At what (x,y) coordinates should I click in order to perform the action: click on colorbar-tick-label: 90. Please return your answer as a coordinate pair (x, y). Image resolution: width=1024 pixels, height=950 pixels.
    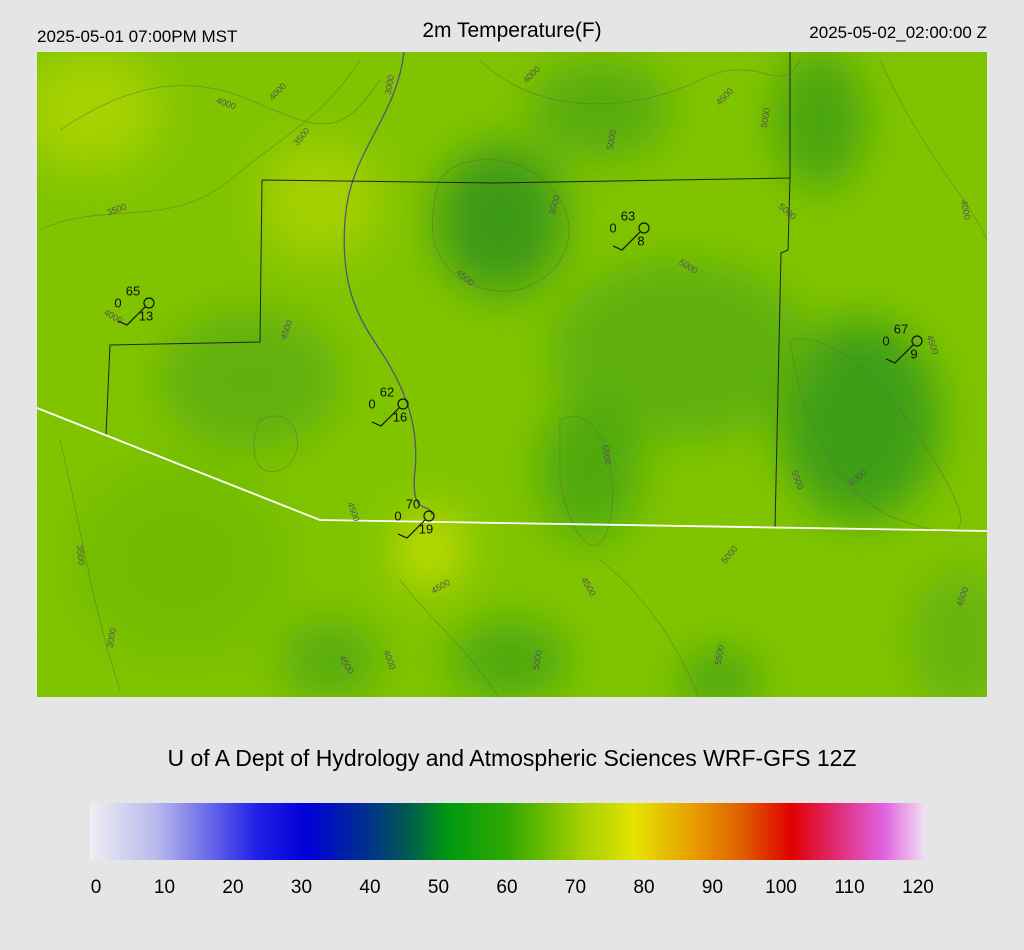
    Looking at the image, I should click on (712, 887).